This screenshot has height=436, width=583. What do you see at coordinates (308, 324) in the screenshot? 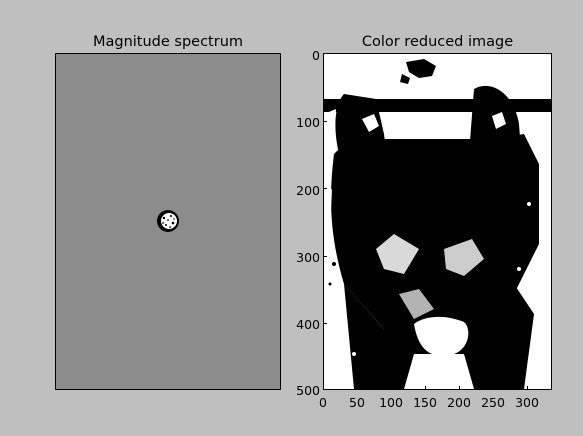
I see `ytick-label: 400` at bounding box center [308, 324].